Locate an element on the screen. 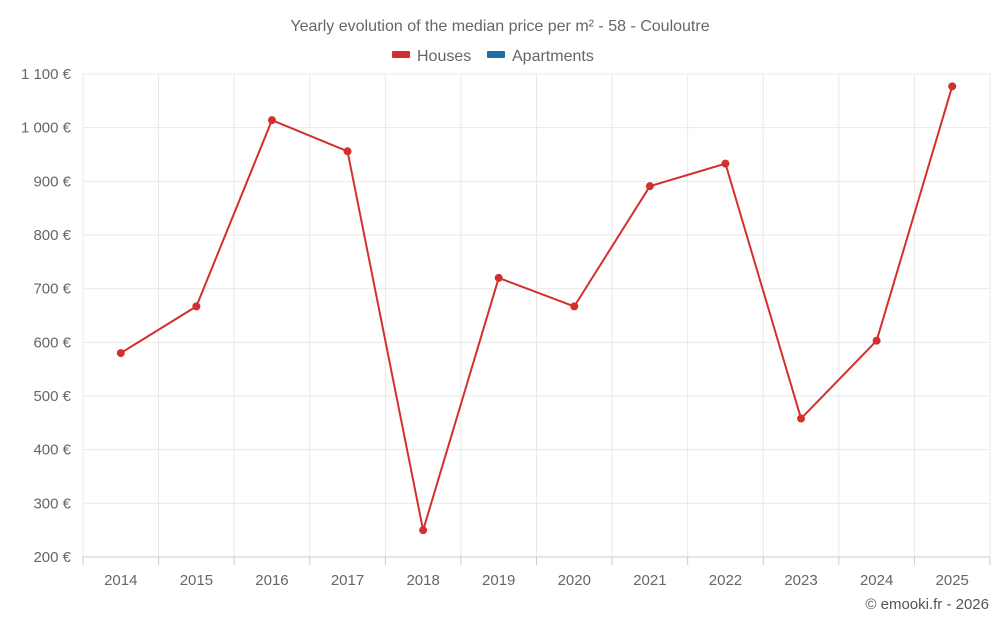  x-tick-label: 2017 is located at coordinates (347, 580).